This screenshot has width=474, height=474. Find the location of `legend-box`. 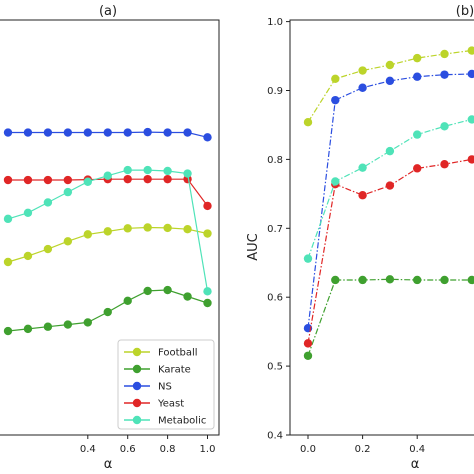

legend-box is located at coordinates (166, 384).